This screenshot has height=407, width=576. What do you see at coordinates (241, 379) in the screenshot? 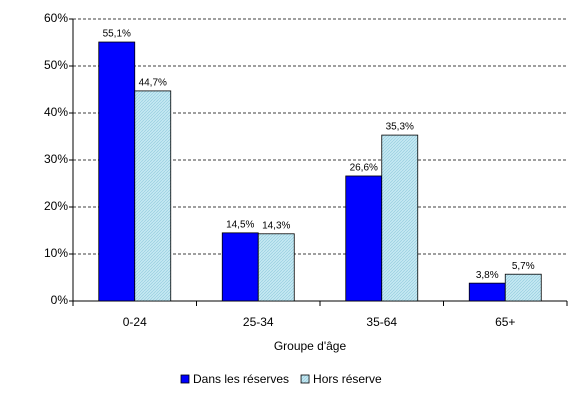
I see `legend-label: Dans les réserves` at bounding box center [241, 379].